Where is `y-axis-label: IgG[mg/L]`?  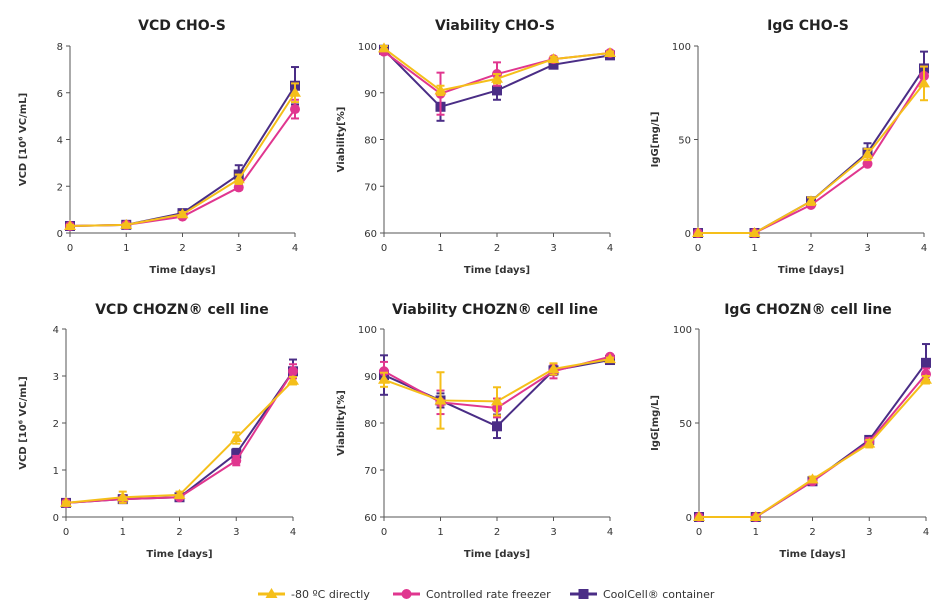
y-axis-label: IgG[mg/L] is located at coordinates (655, 140).